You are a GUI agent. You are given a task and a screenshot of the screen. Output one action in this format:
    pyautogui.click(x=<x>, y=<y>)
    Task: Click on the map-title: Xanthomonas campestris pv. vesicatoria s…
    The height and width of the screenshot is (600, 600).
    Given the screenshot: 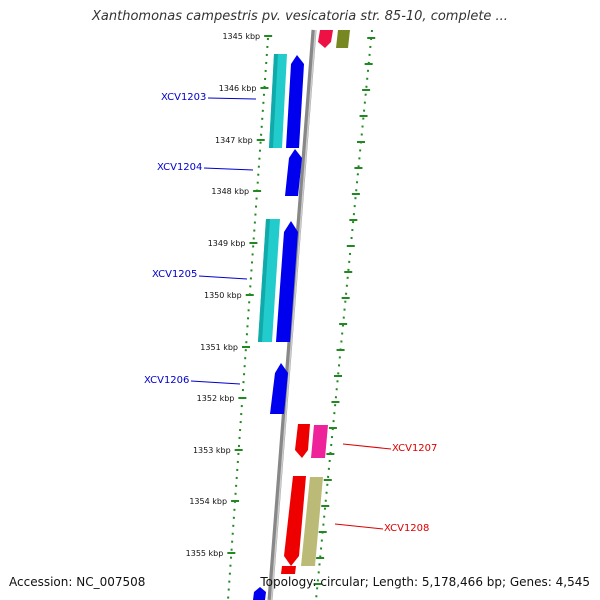 What is the action you would take?
    pyautogui.click(x=300, y=16)
    